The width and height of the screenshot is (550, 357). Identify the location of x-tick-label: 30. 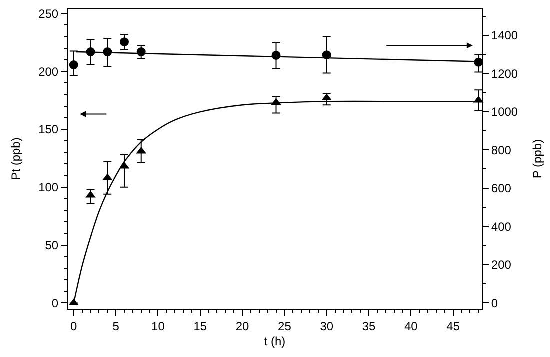
(327, 326).